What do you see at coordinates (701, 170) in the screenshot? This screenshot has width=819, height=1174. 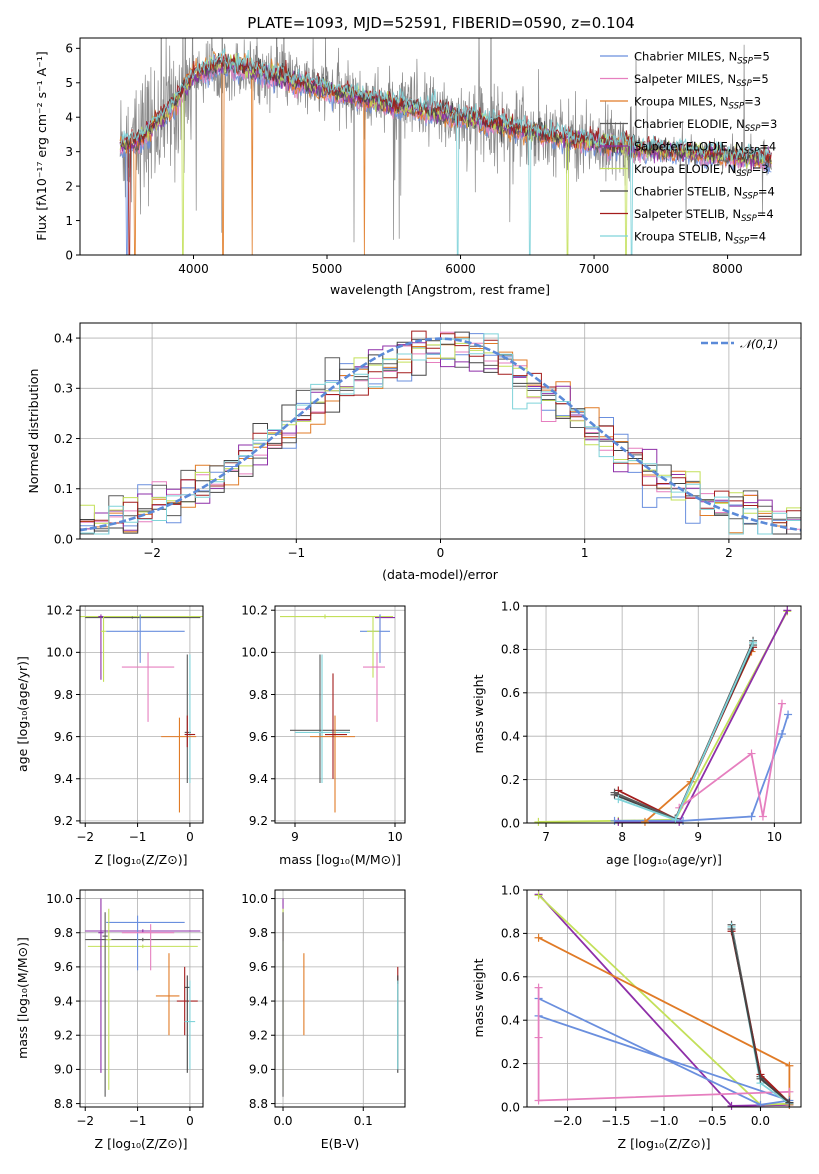 I see `legend-label: Kroupa ELODIE, NSSP=3` at bounding box center [701, 170].